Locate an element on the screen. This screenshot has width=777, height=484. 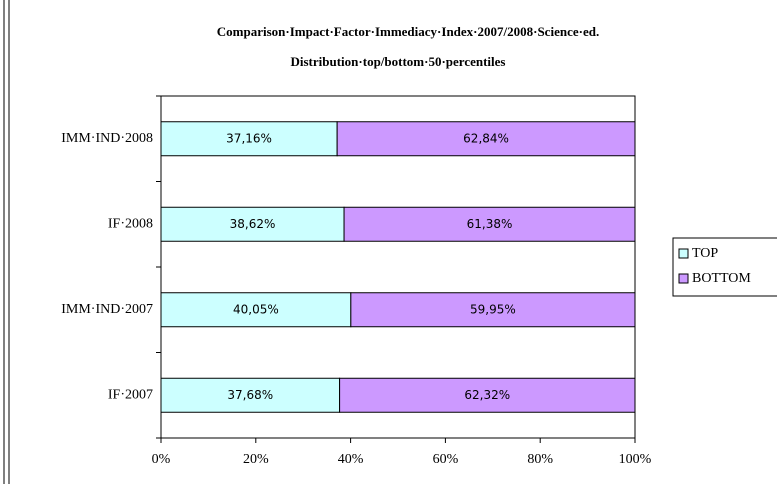
x-tick-label: 0% is located at coordinates (161, 459).